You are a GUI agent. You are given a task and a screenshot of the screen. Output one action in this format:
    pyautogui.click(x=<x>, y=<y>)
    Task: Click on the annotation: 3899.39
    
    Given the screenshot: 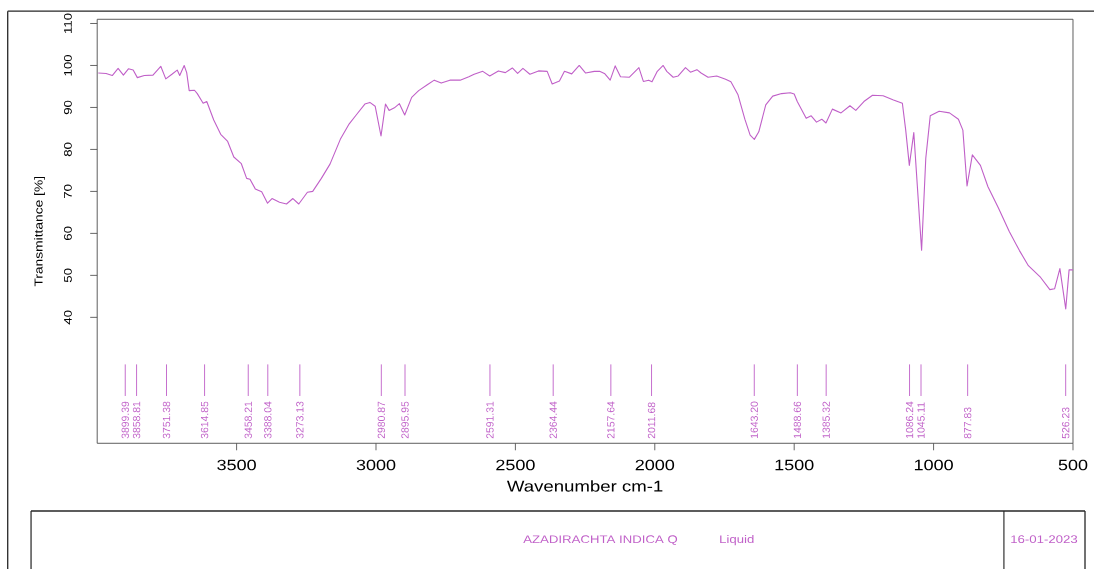 What is the action you would take?
    pyautogui.click(x=125, y=420)
    